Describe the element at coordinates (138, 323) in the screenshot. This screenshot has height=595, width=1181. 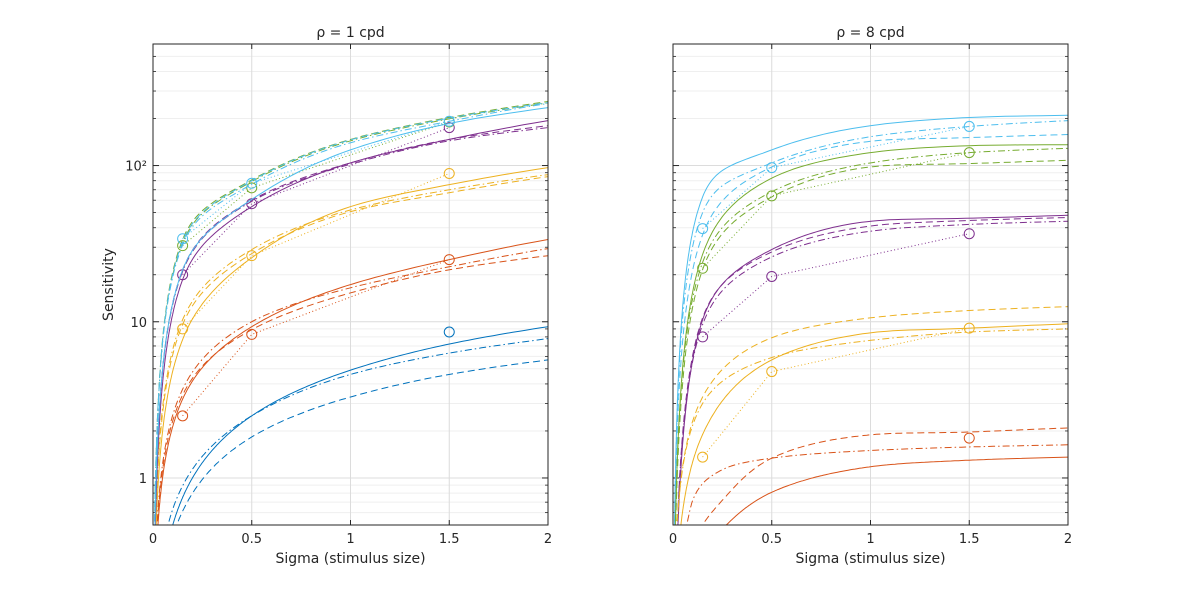
I see `y-tick-label: 10` at that location.